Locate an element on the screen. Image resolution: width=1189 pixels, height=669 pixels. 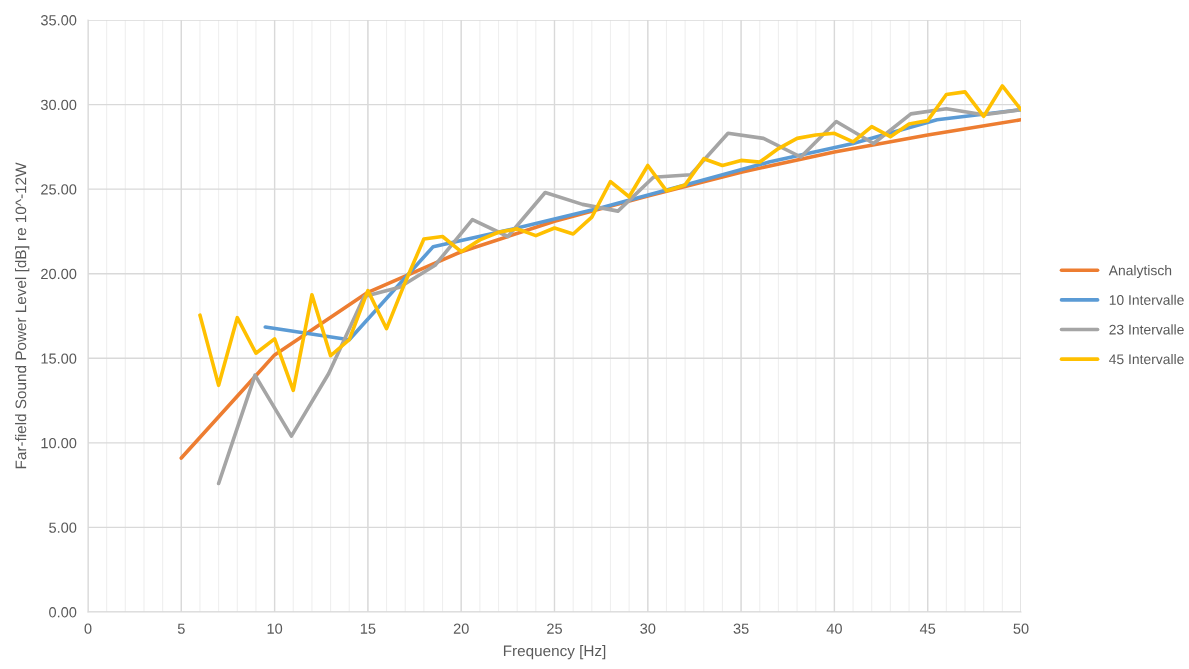
x-axis-title: Frequency [Hz] is located at coordinates (554, 652).